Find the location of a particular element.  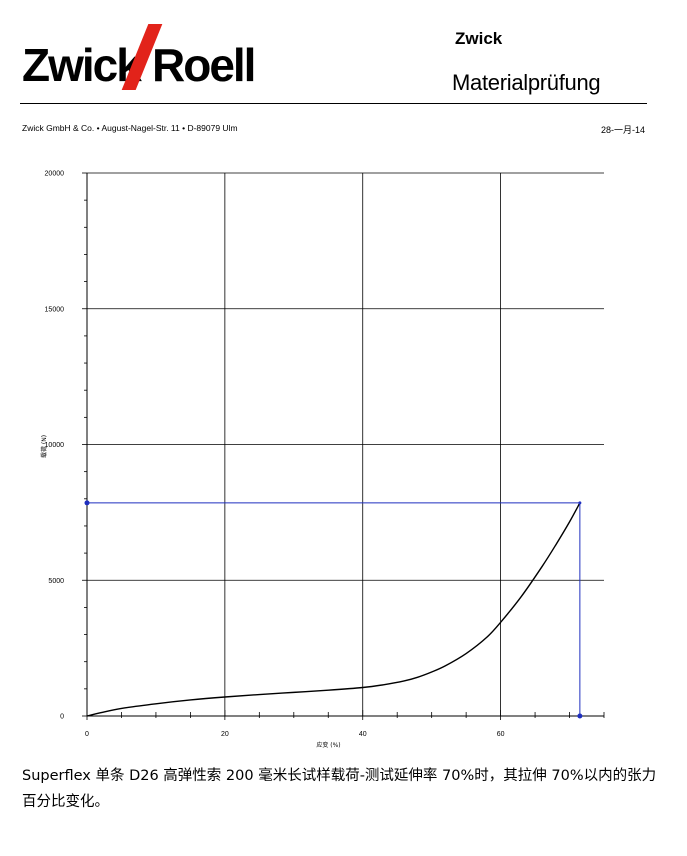

x-tick-label-0: 0 is located at coordinates (87, 734).